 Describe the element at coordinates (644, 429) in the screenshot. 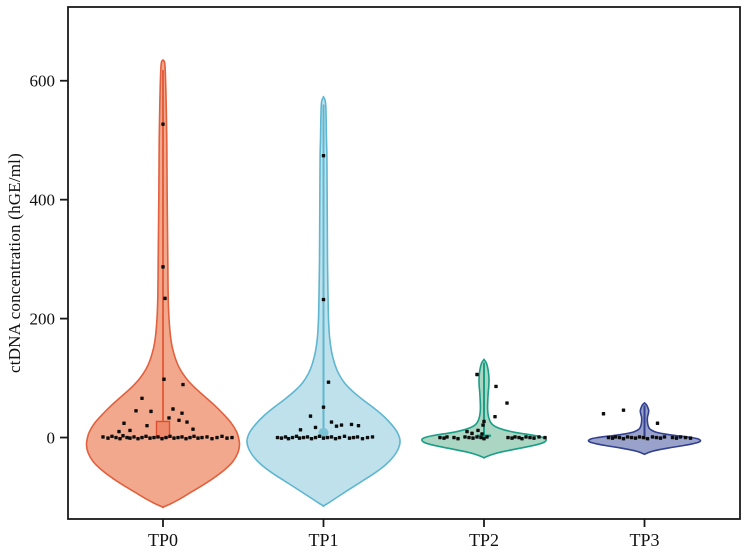

I see `violin-group-tp3` at that location.